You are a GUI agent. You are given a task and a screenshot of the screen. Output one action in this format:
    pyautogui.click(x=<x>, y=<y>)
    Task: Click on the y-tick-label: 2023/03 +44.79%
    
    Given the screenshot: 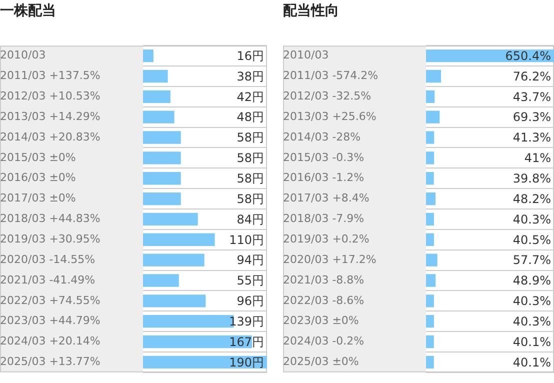 What is the action you would take?
    pyautogui.click(x=50, y=321)
    